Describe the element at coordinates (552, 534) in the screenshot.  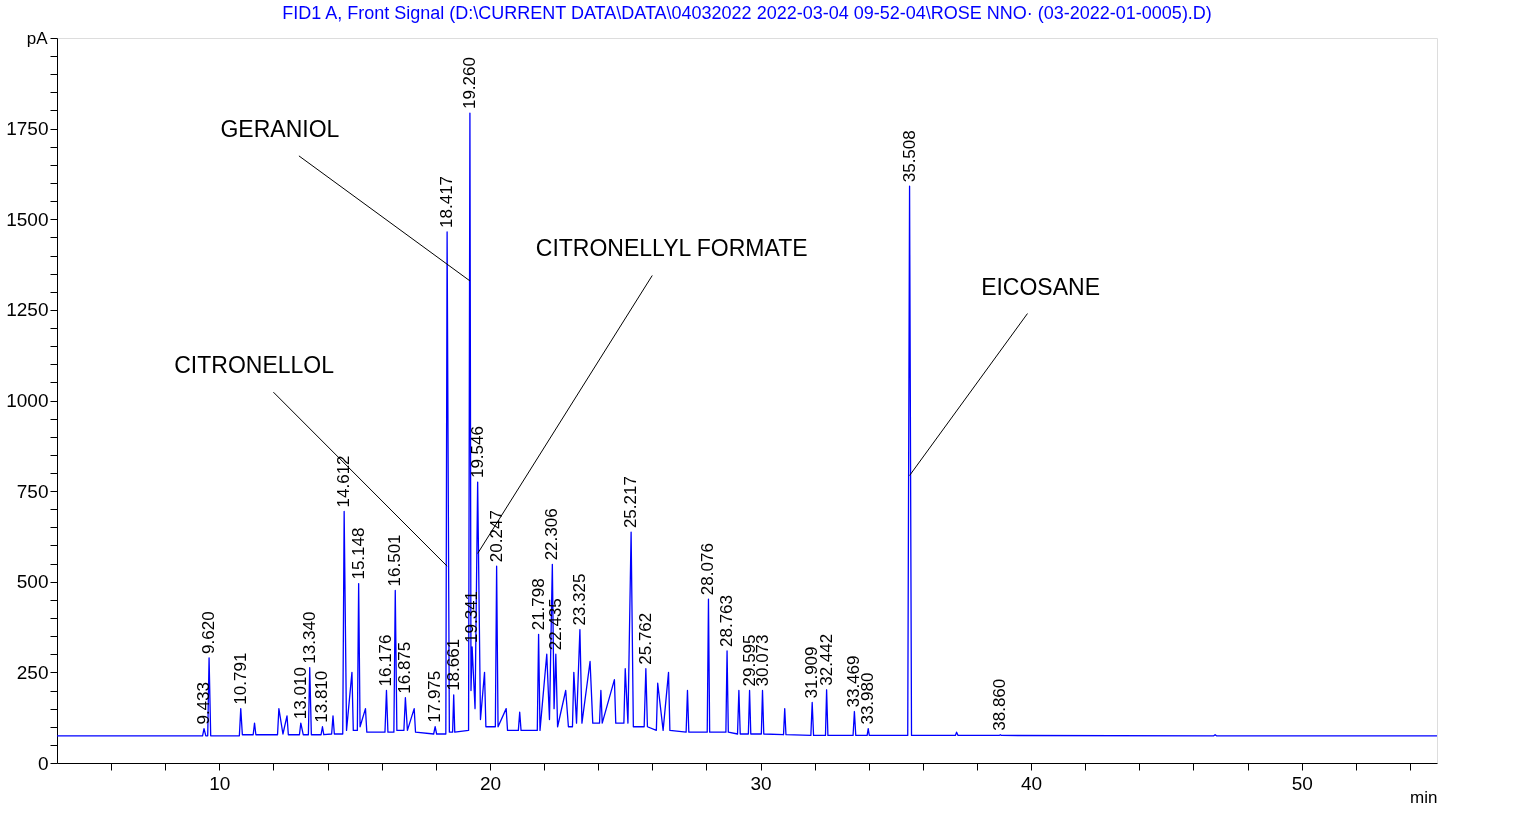
I see `annotation: 22.306` at that location.